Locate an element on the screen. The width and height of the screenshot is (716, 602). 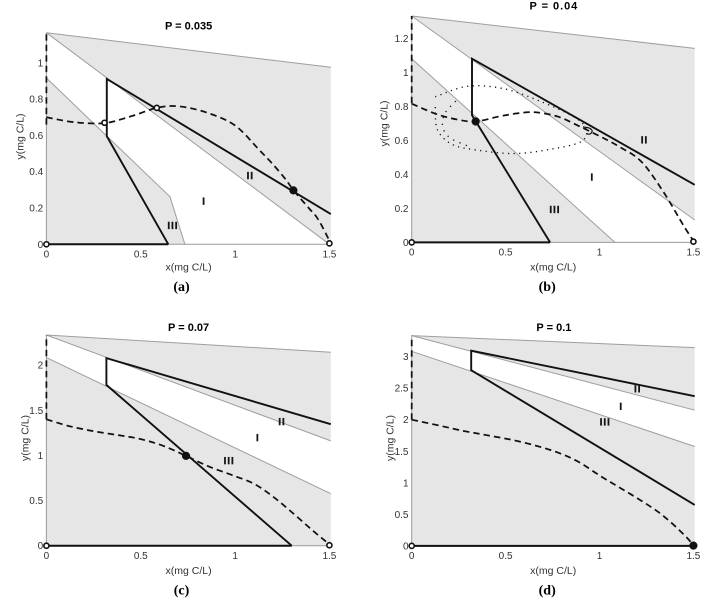
svg-text: (a) is located at coordinates (181, 287).